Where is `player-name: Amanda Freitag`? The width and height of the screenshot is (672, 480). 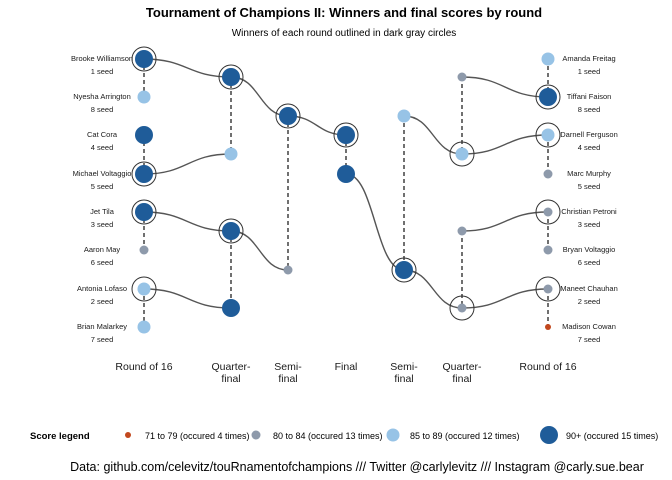
player-name: Amanda Freitag is located at coordinates (588, 58).